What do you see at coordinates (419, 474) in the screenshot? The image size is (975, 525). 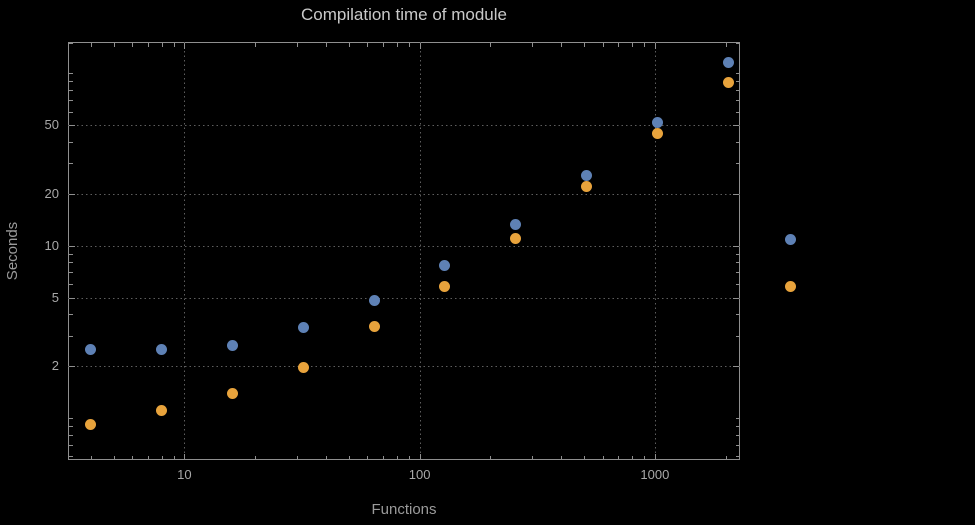 I see `x-tick-label: 100` at bounding box center [419, 474].